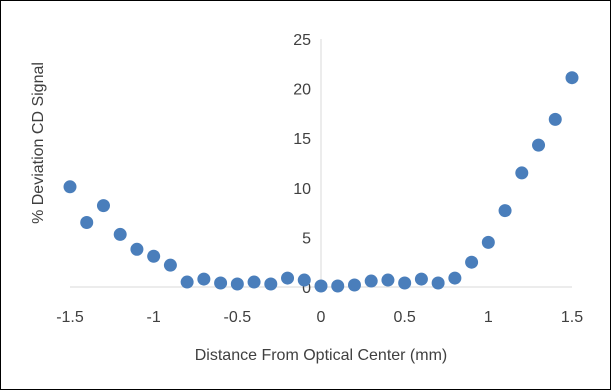 This screenshot has width=611, height=390. I want to click on x-tick-label: 1, so click(488, 317).